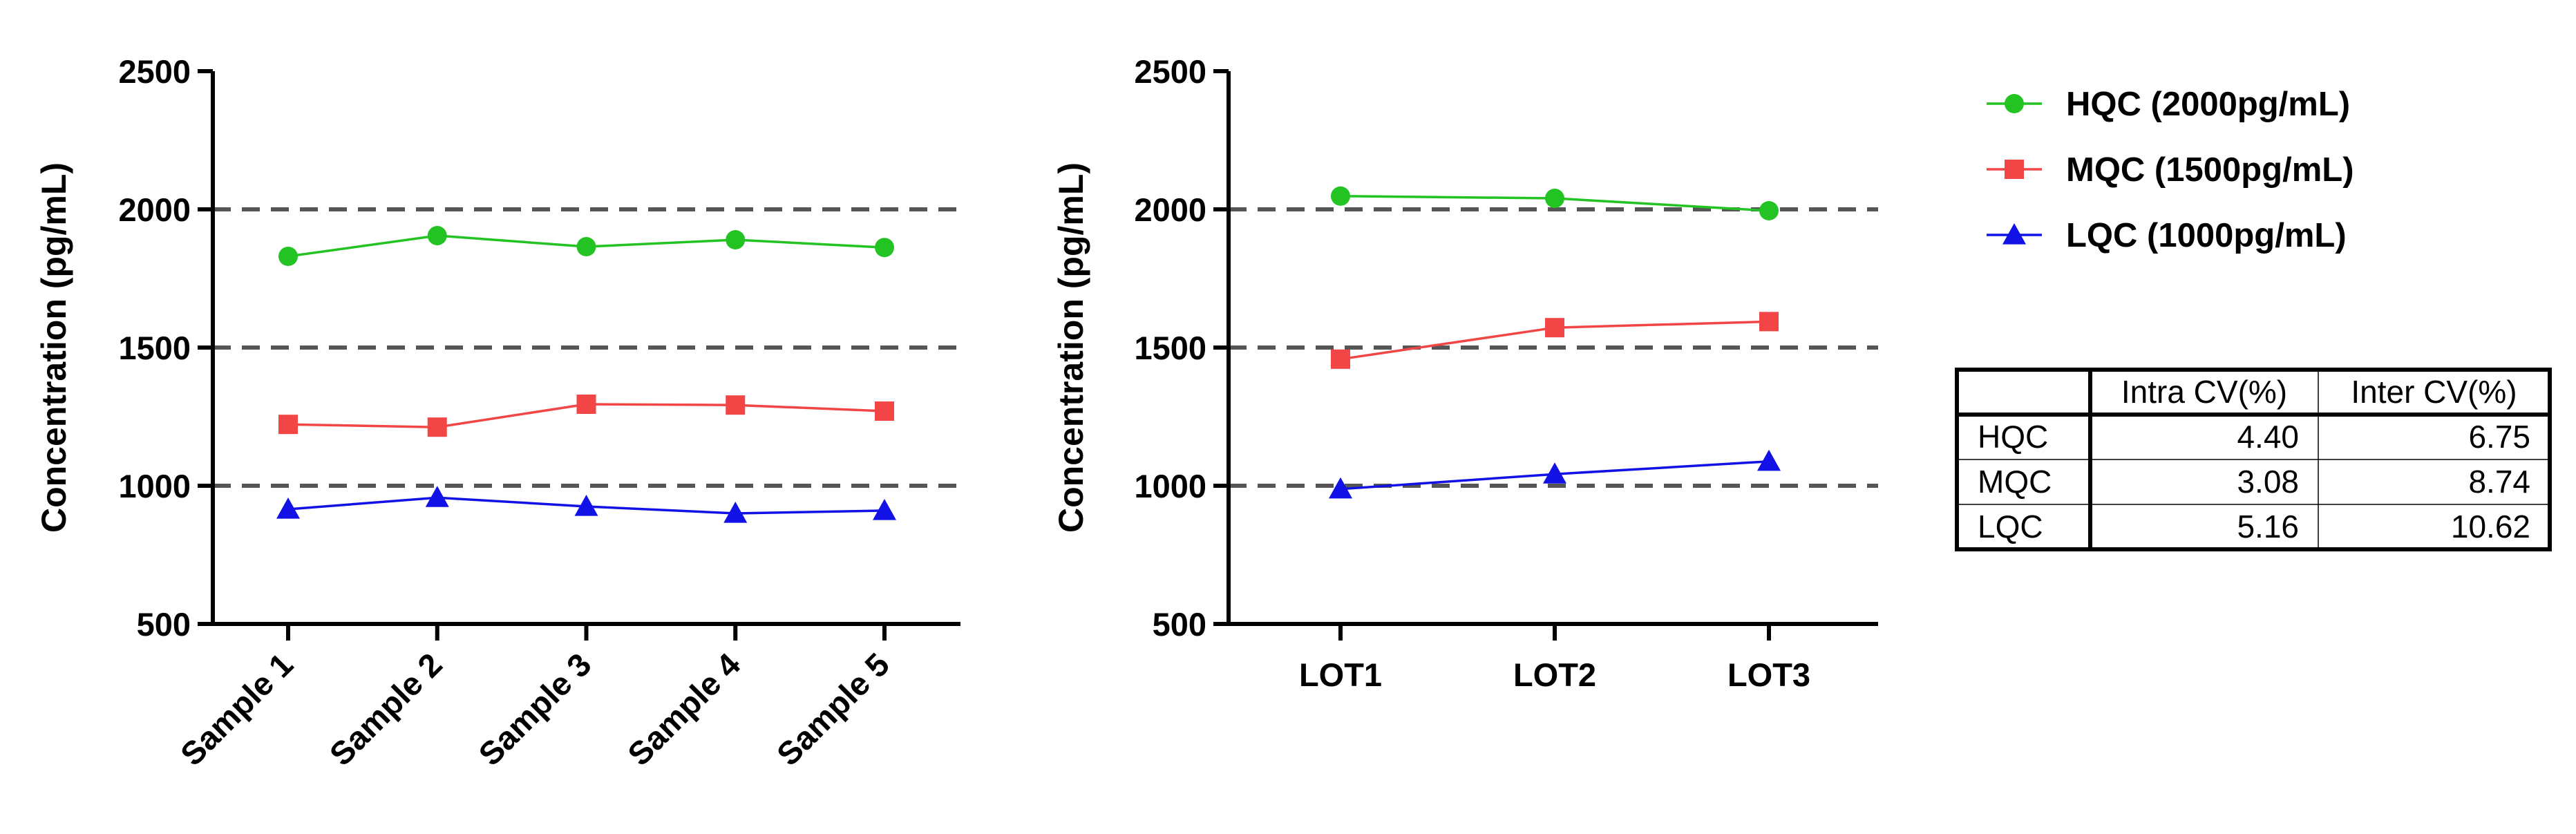 This screenshot has height=834, width=2576. I want to click on x-tick-label: Sample 4, so click(684, 709).